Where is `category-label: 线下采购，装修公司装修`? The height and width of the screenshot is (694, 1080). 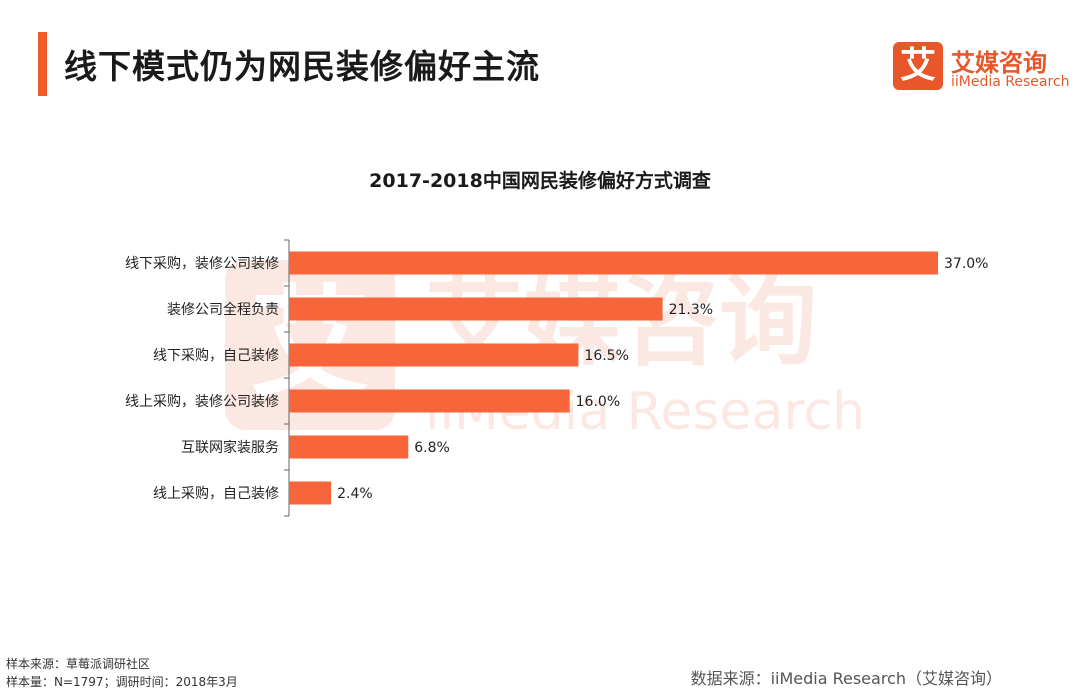 category-label: 线下采购，装修公司装修 is located at coordinates (202, 264).